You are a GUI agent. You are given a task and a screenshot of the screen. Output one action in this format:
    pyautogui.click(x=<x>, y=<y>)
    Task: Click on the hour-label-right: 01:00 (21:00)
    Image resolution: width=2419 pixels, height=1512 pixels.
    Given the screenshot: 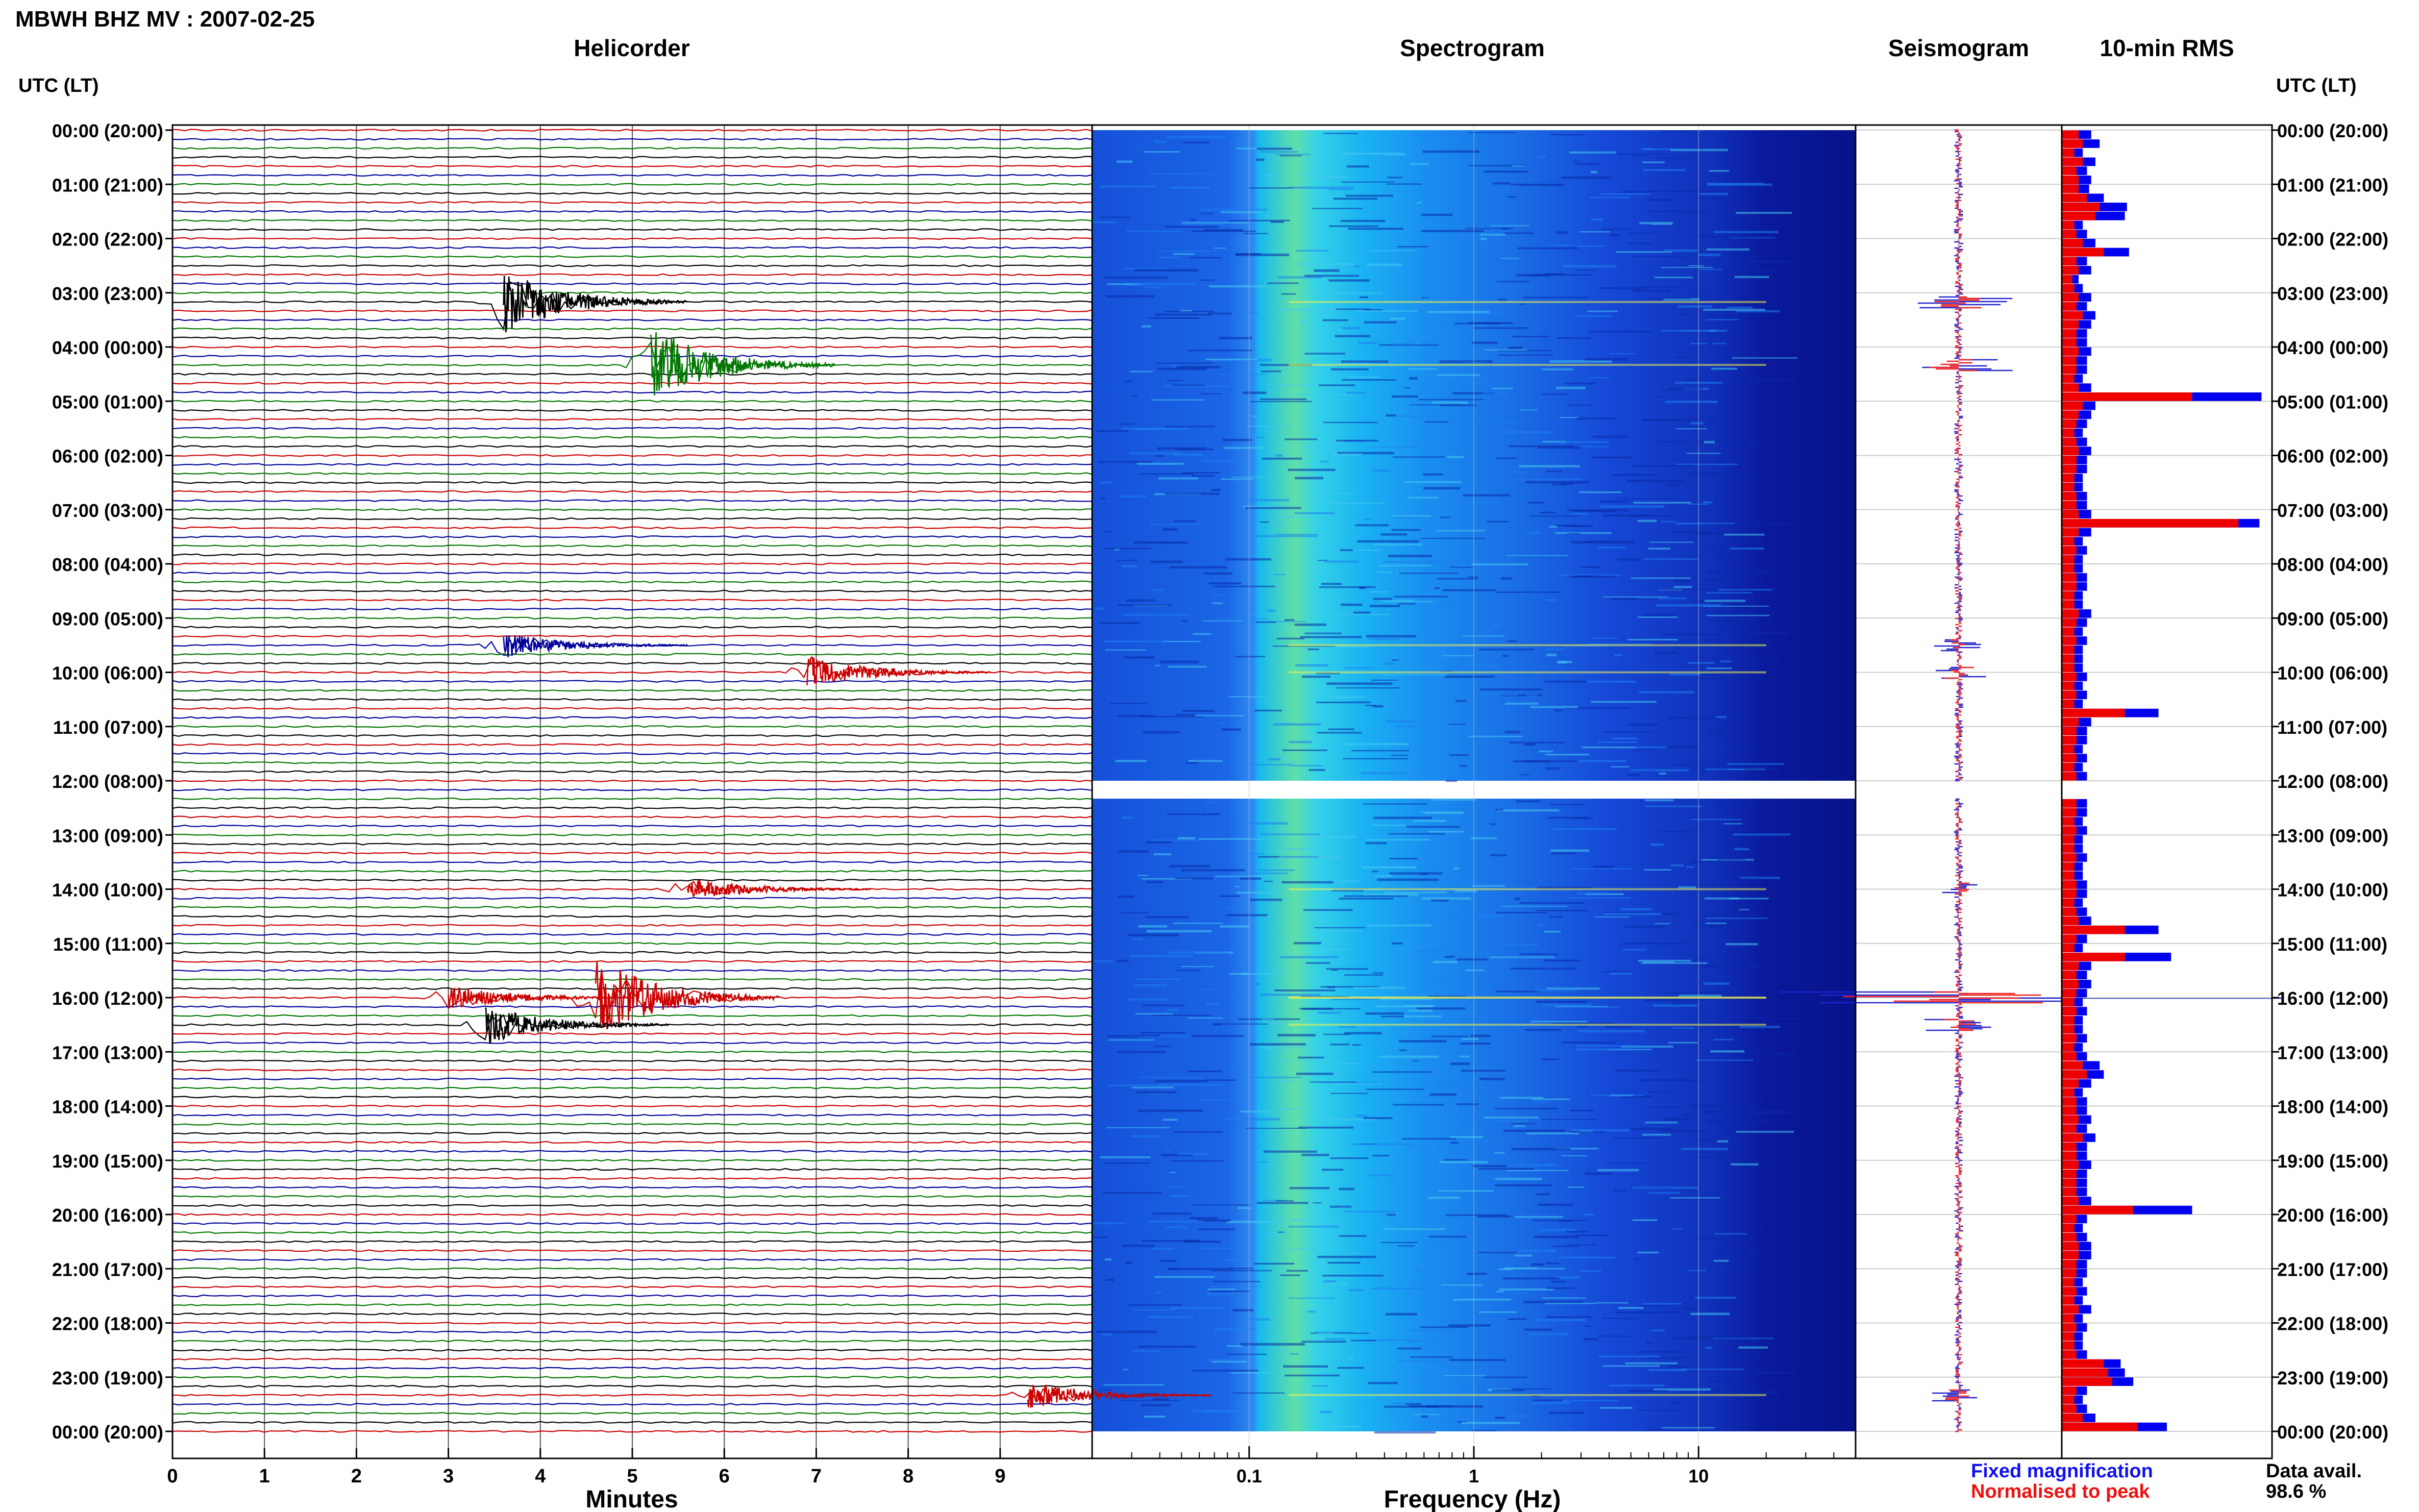 What is the action you would take?
    pyautogui.click(x=2332, y=185)
    